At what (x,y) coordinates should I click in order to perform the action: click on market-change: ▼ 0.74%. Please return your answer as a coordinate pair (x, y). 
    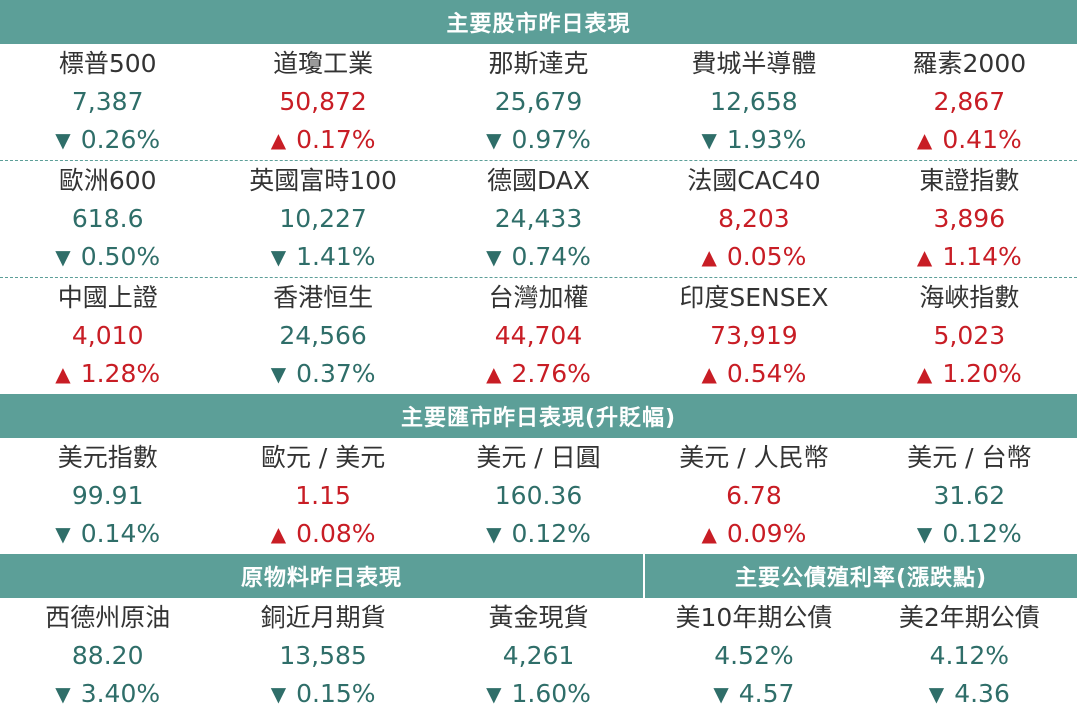
    Looking at the image, I should click on (538, 257).